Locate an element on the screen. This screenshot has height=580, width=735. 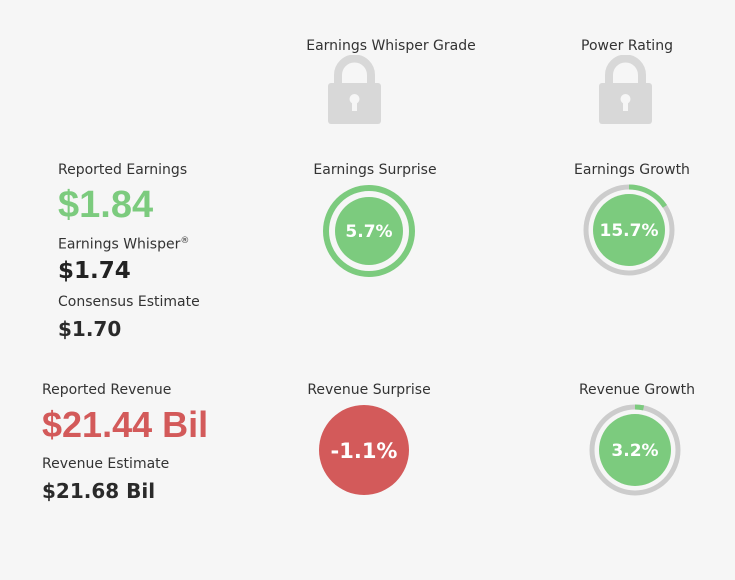
reported-earnings-value: $1.84 is located at coordinates (106, 205).